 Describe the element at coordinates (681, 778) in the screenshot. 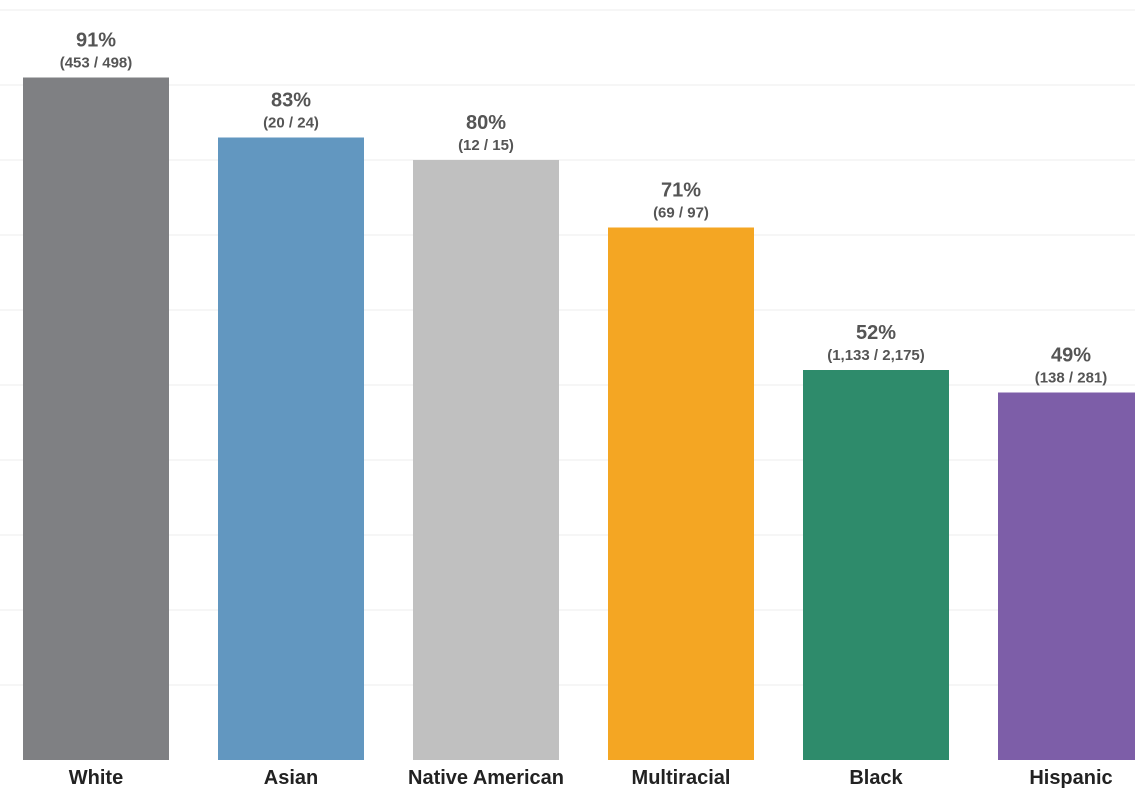

I see `category-label: Multiracial` at that location.